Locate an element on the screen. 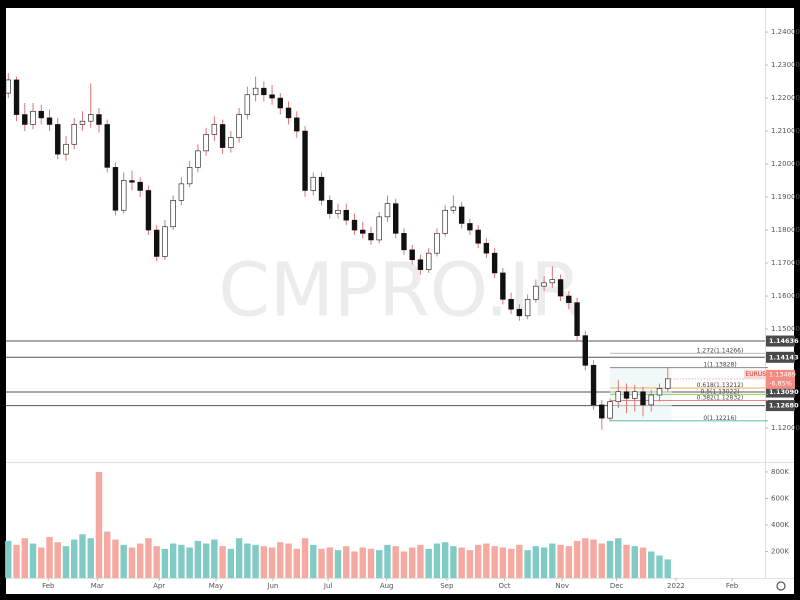  level-label: 1.14143 is located at coordinates (784, 357).